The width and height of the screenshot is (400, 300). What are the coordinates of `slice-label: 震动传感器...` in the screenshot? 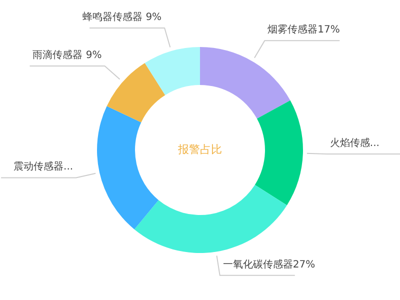 It's located at (44, 166).